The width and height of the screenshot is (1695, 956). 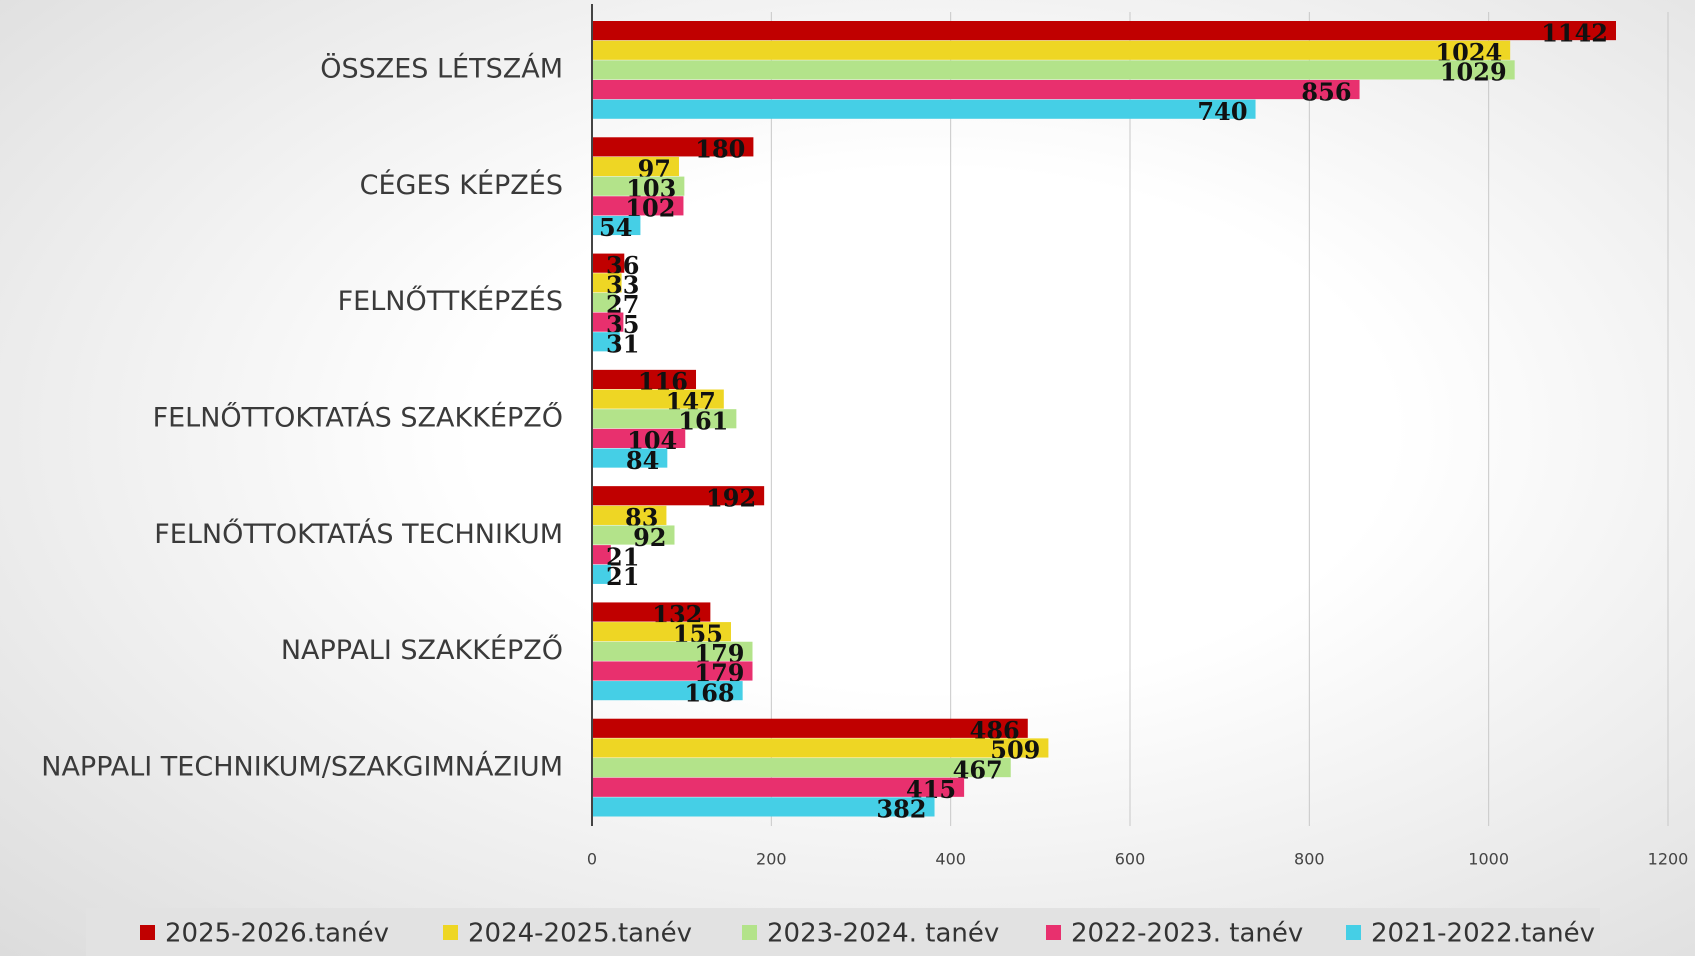 I want to click on data-label: 382, so click(x=901, y=809).